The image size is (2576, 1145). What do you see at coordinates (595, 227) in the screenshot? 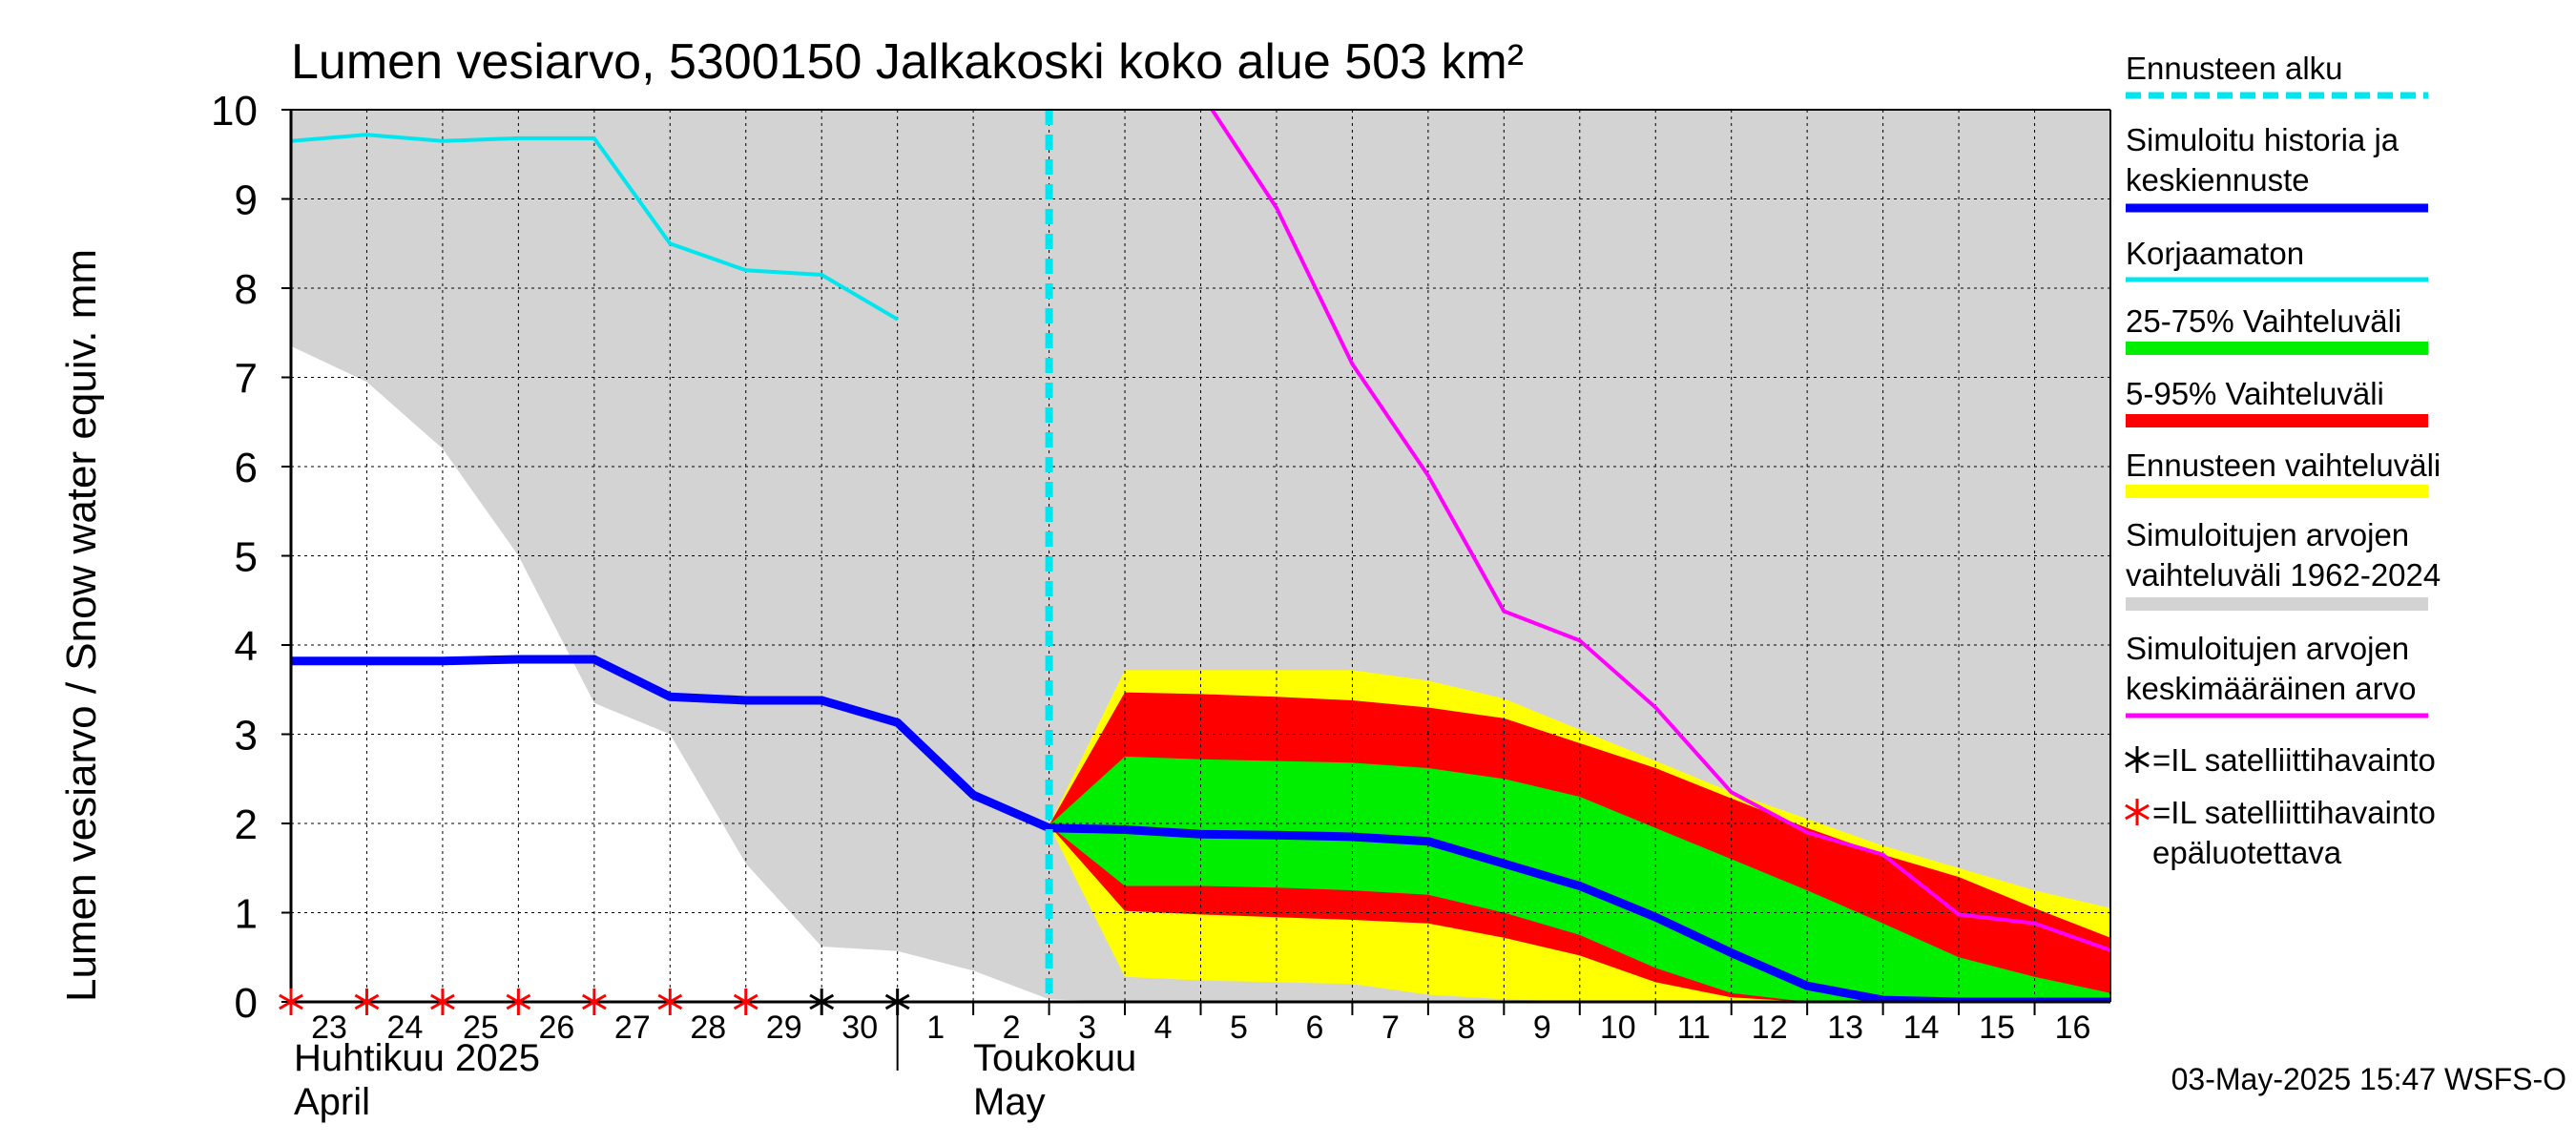
I see `uncorrected-line` at bounding box center [595, 227].